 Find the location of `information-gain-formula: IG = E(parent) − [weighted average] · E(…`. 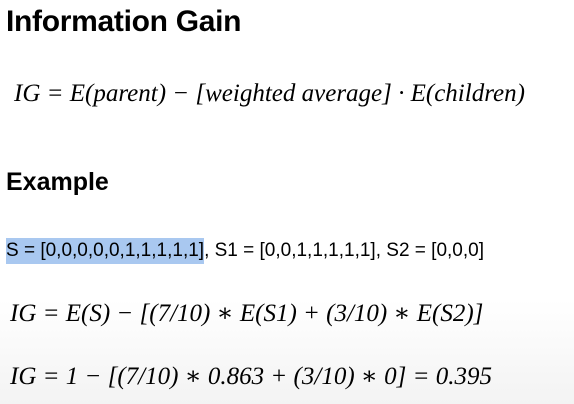

information-gain-formula: IG = E(parent) − [weighted average] · E(… is located at coordinates (269, 93).